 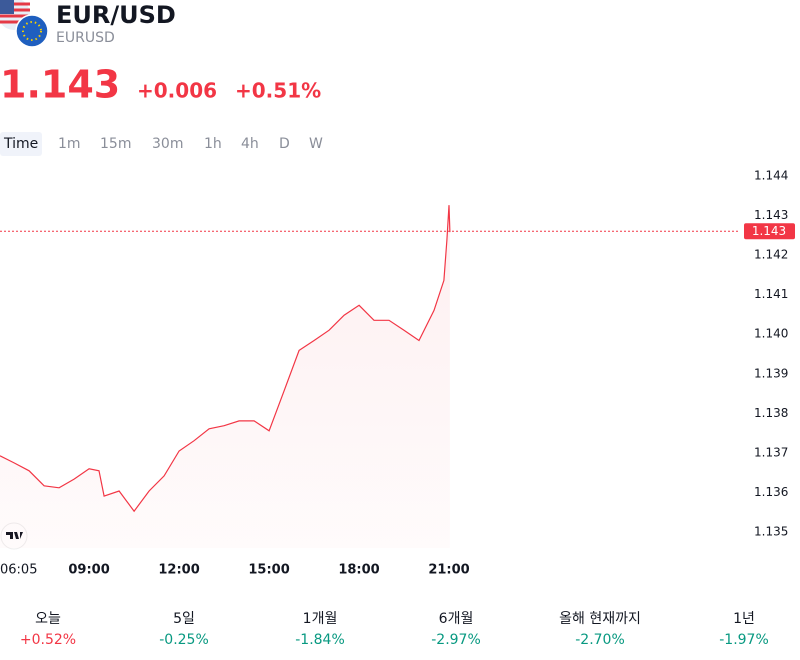 What do you see at coordinates (744, 640) in the screenshot?
I see `period-change: -1.97%` at bounding box center [744, 640].